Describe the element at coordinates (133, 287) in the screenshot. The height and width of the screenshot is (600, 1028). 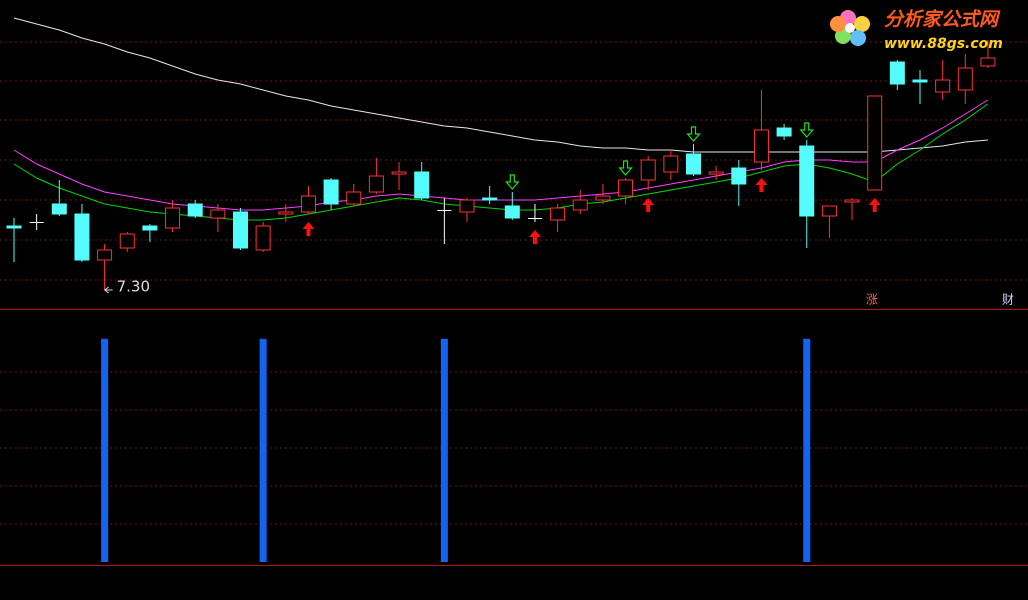
I see `low-marker-label: 7.30` at that location.